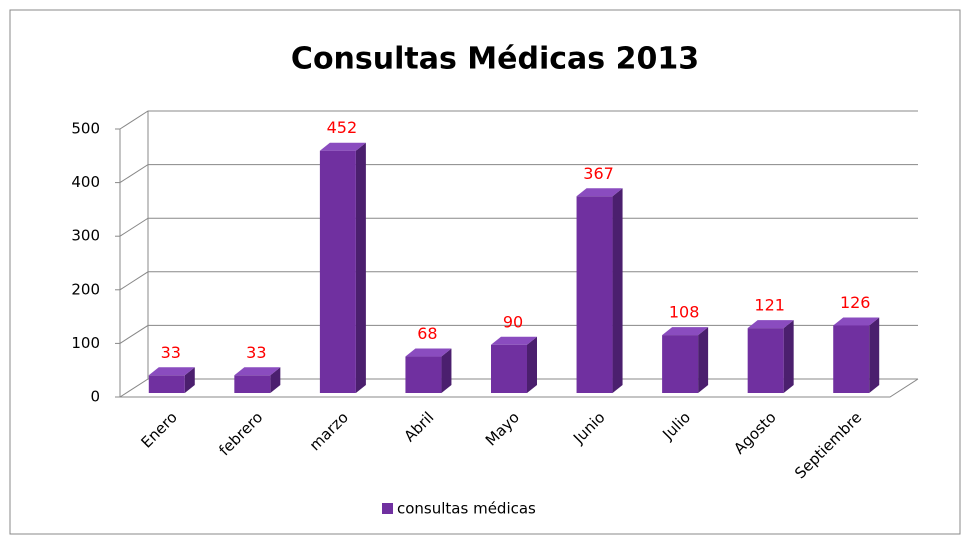  I want to click on y-tick-label: 500, so click(85, 129).